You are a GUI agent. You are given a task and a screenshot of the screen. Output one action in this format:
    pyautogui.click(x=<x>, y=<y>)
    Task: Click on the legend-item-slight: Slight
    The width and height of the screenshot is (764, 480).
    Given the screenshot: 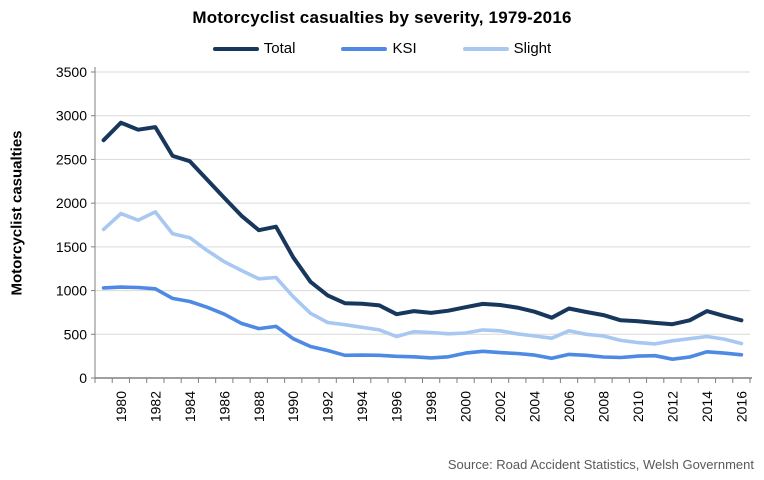 What is the action you would take?
    pyautogui.click(x=507, y=48)
    